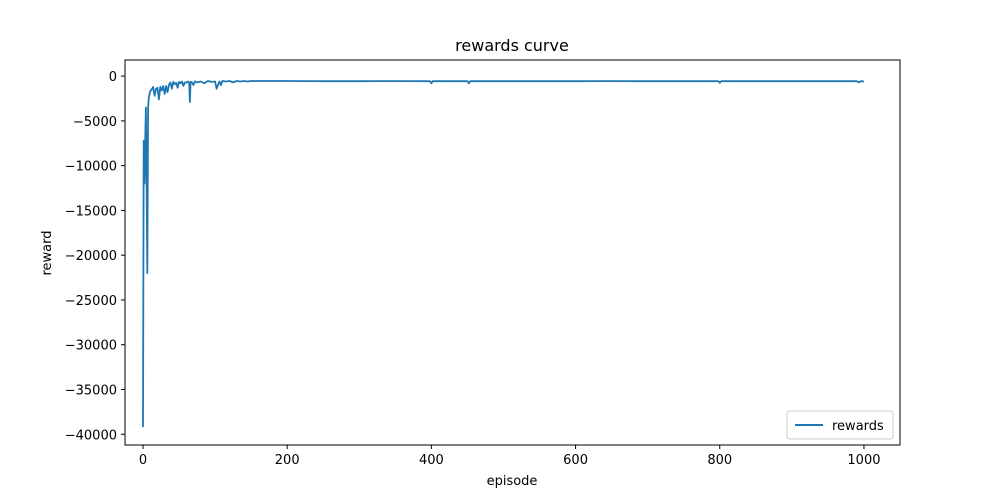 This screenshot has width=1000, height=500. Describe the element at coordinates (91, 346) in the screenshot. I see `y-tick-label: −30000` at that location.